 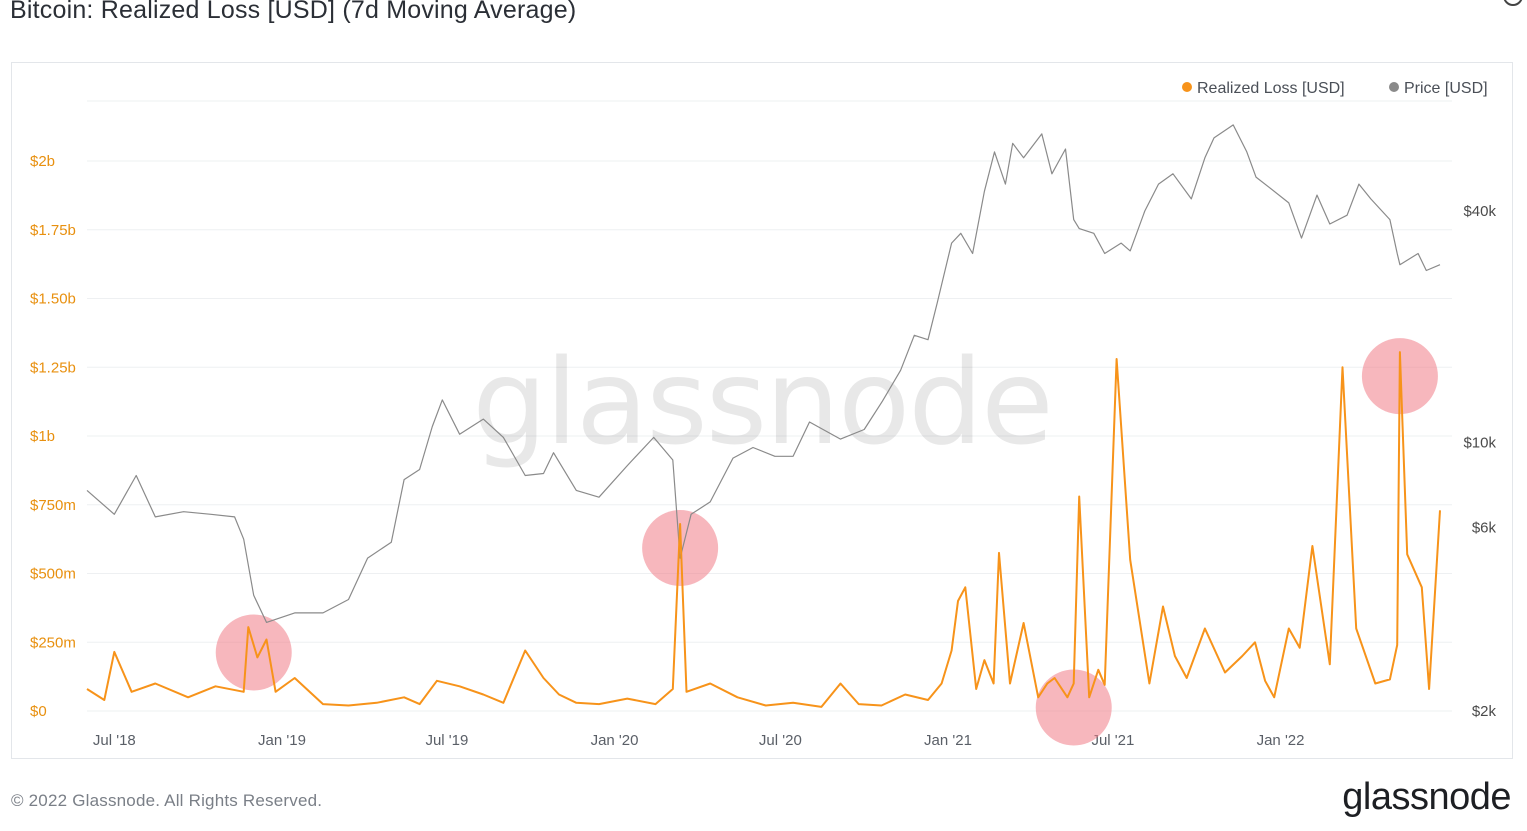 What do you see at coordinates (1484, 528) in the screenshot?
I see `right-tick-label: $6k` at bounding box center [1484, 528].